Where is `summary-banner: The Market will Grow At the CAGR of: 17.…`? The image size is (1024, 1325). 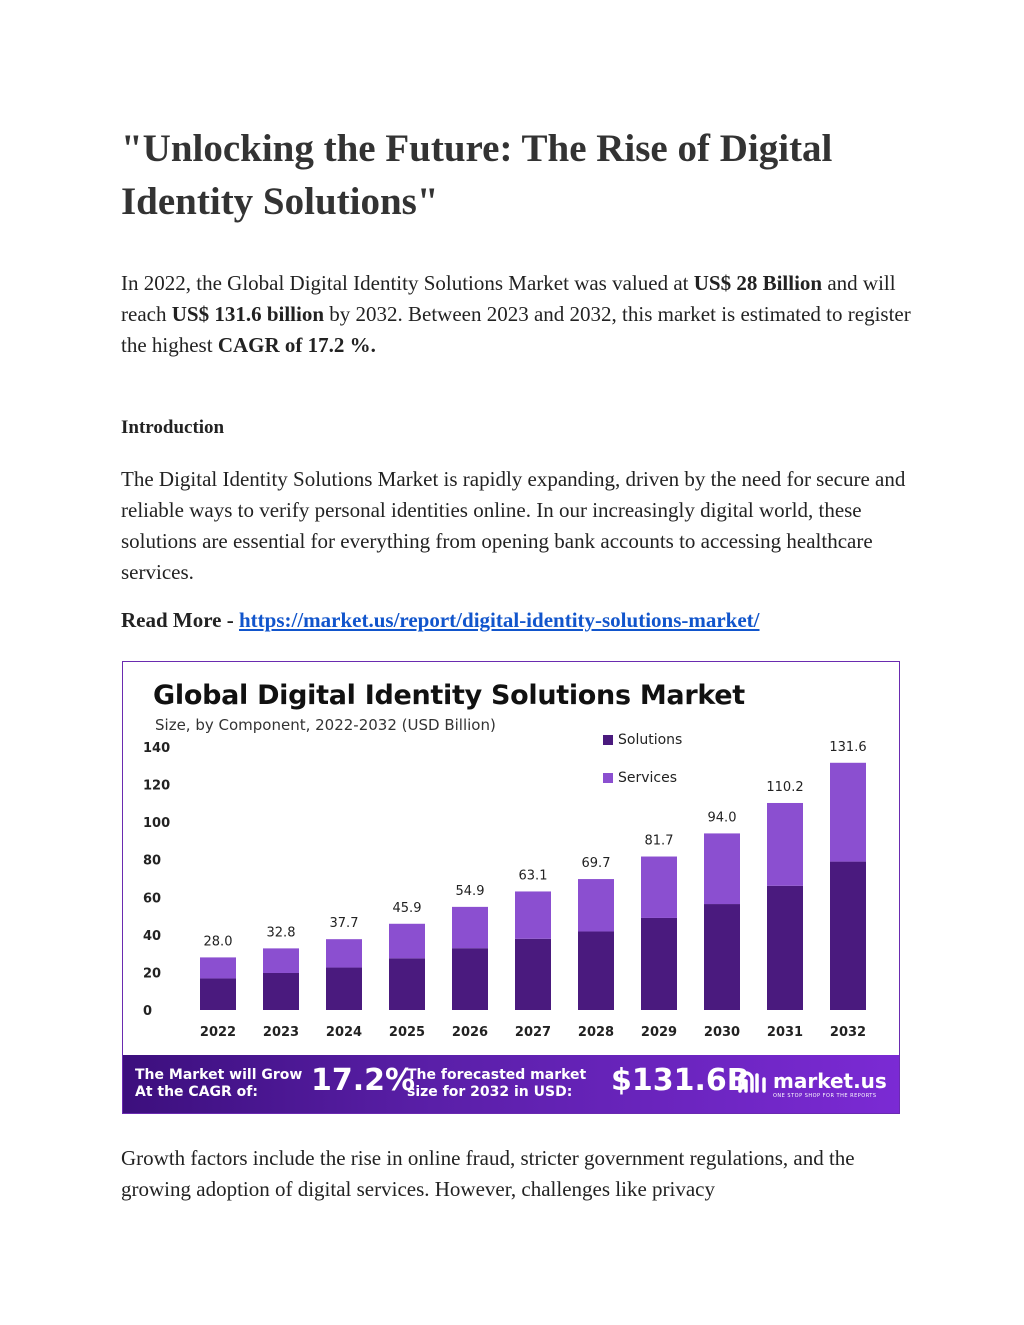
summary-banner: The Market will Grow At the CAGR of: 17.… is located at coordinates (511, 1084).